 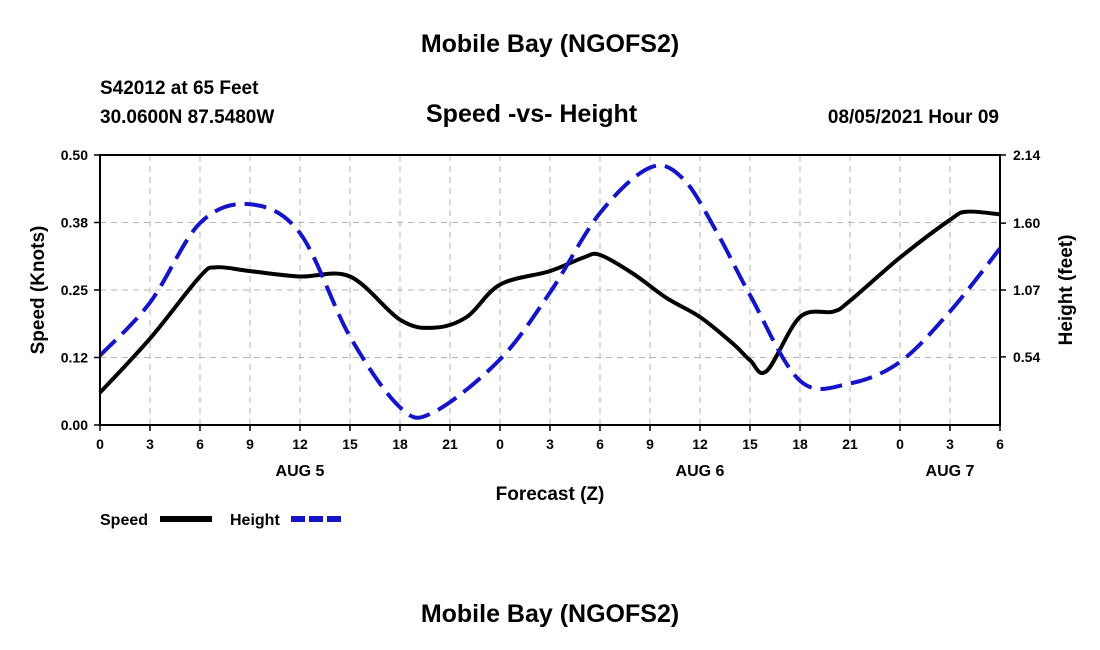 I want to click on page-title: Mobile Bay (NGOFS2), so click(x=550, y=44).